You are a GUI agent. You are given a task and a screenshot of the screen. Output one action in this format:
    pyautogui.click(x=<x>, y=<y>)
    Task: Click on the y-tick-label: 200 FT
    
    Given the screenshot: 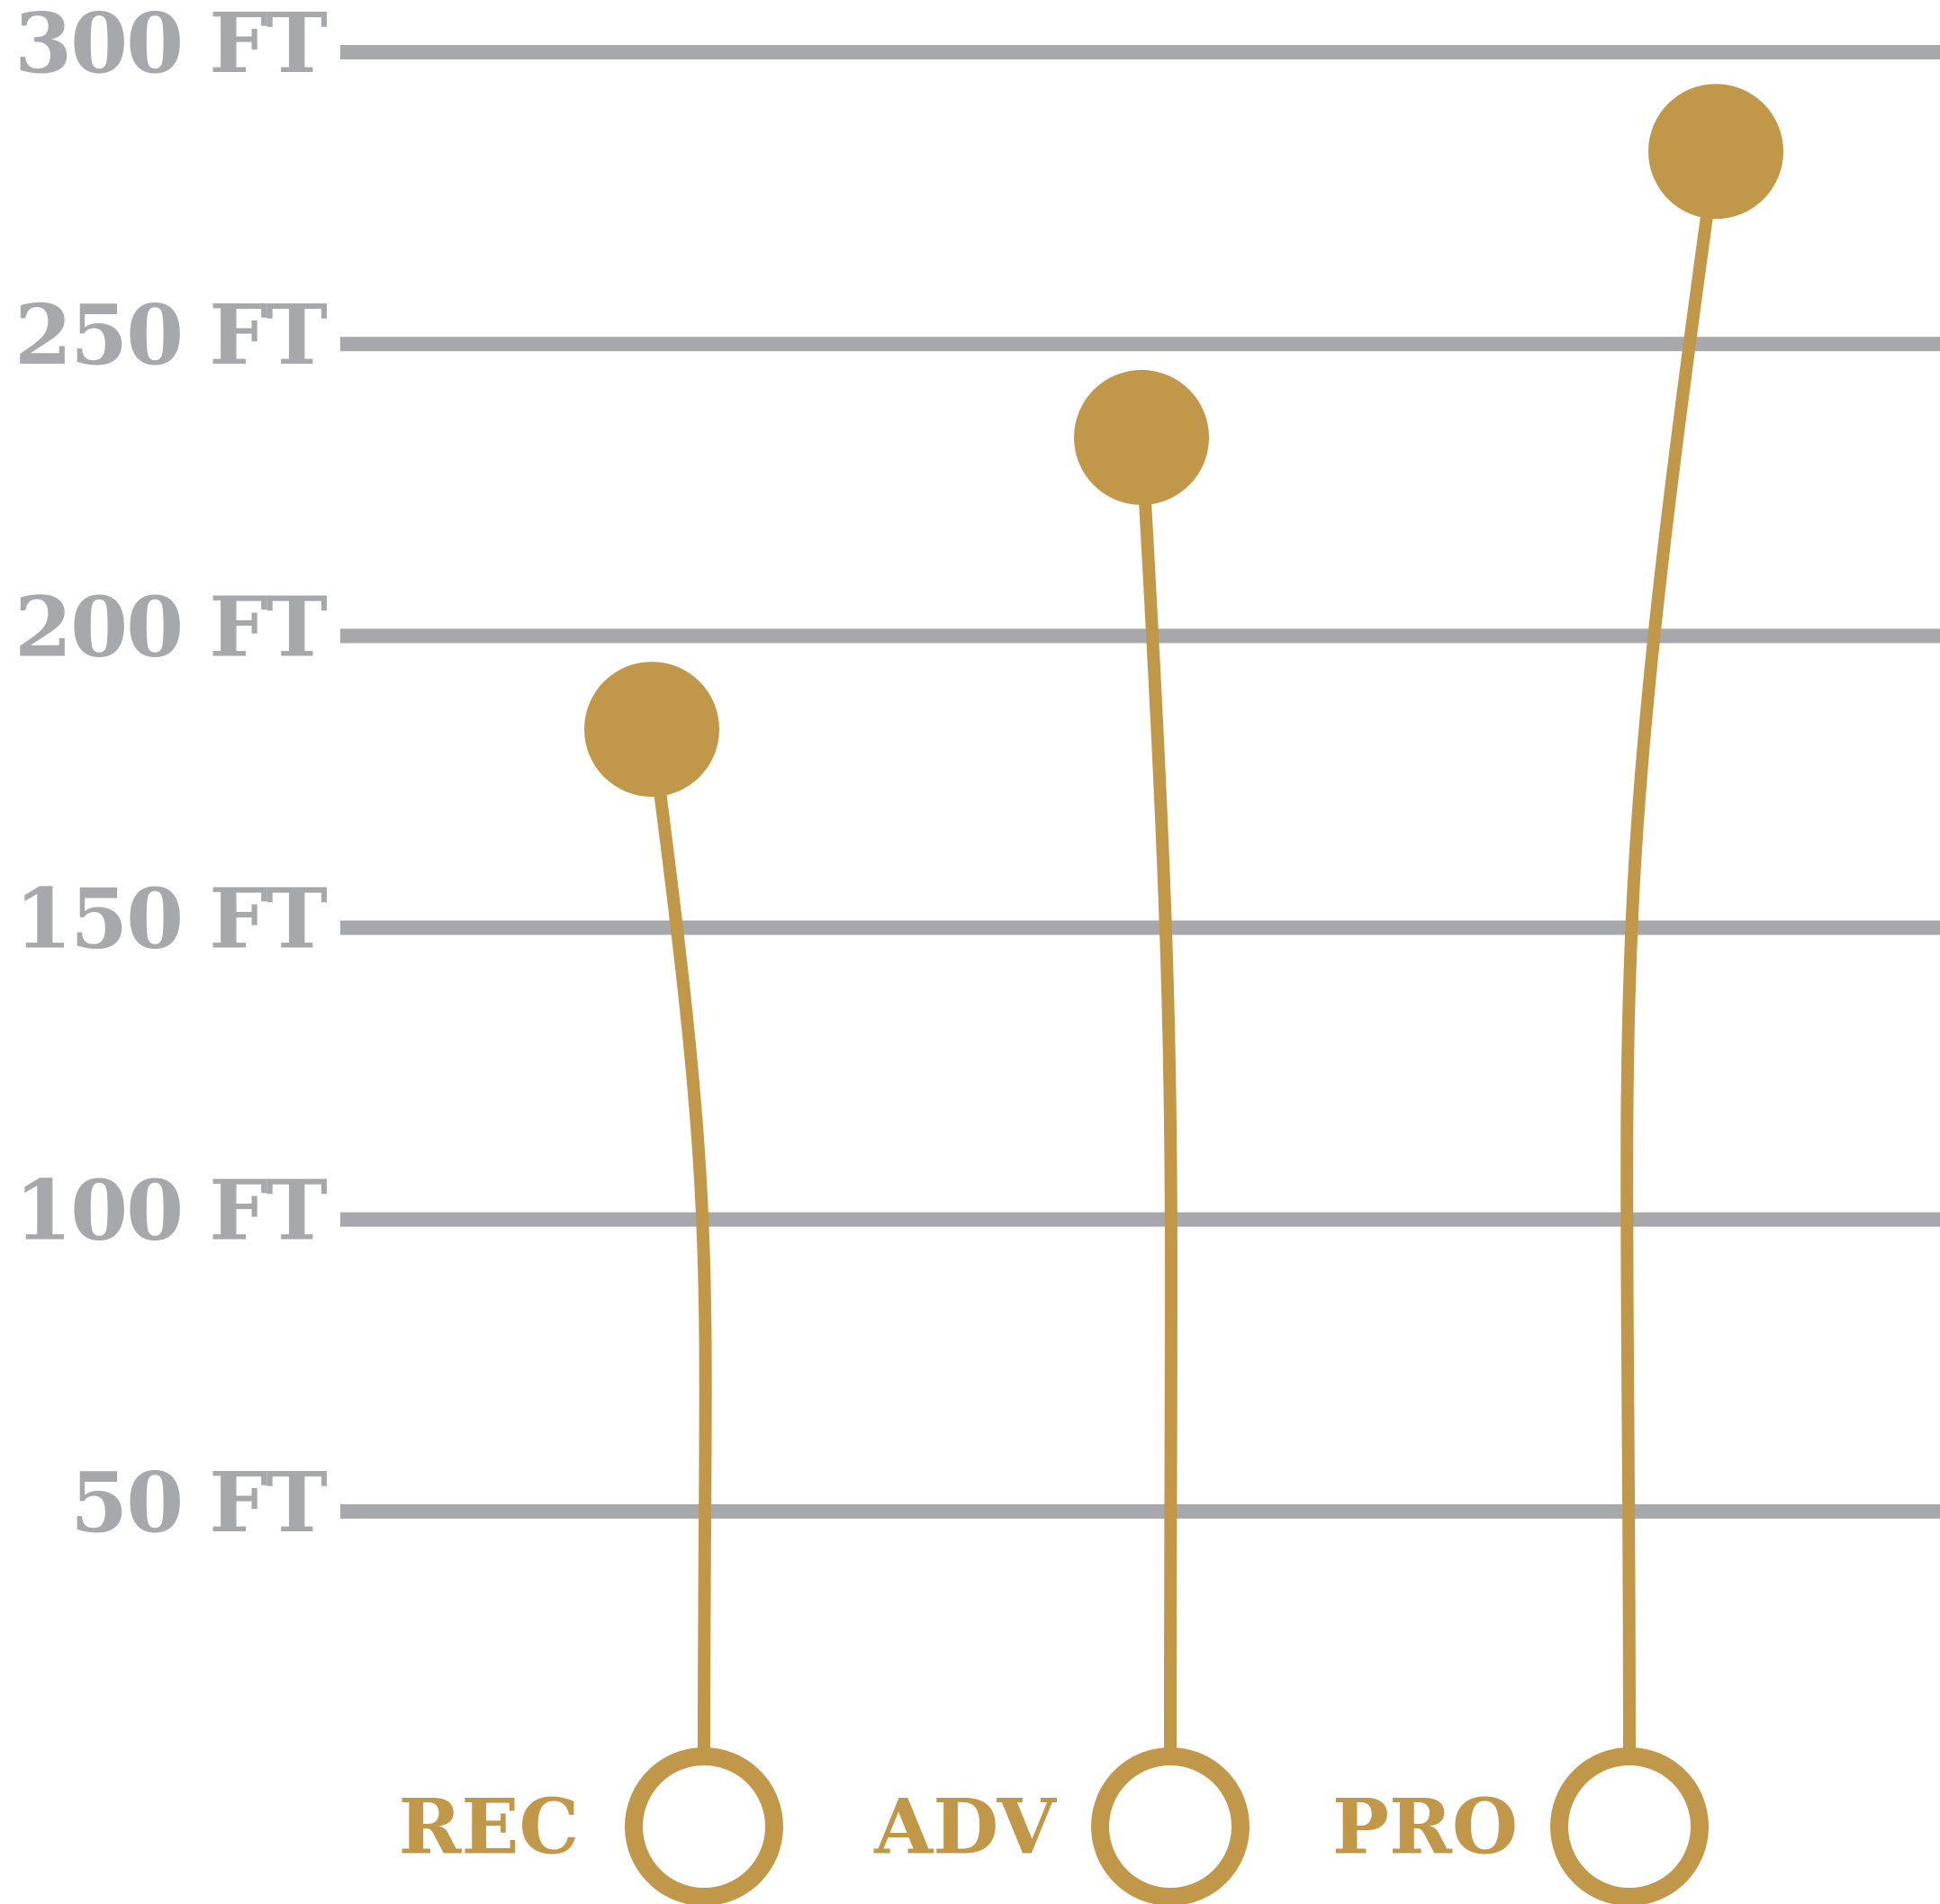 What is the action you would take?
    pyautogui.click(x=170, y=626)
    